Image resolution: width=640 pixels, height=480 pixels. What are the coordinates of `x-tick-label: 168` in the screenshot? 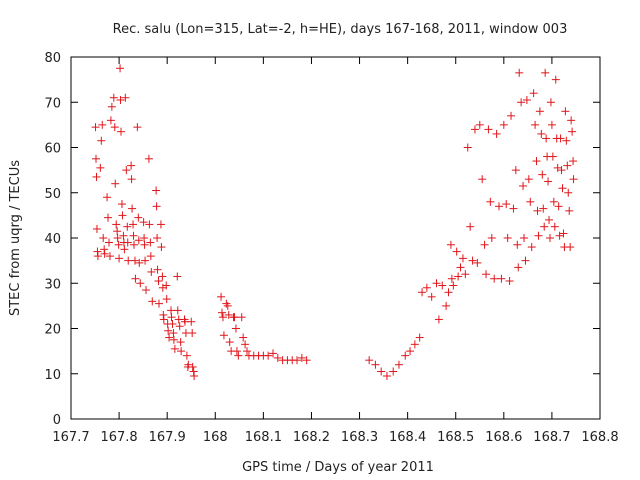 It's located at (215, 437).